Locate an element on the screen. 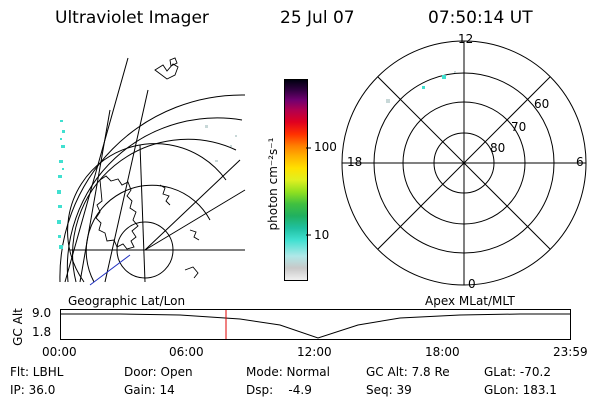 This screenshot has width=600, height=400. time-label: 07:50:14 UT is located at coordinates (480, 18).